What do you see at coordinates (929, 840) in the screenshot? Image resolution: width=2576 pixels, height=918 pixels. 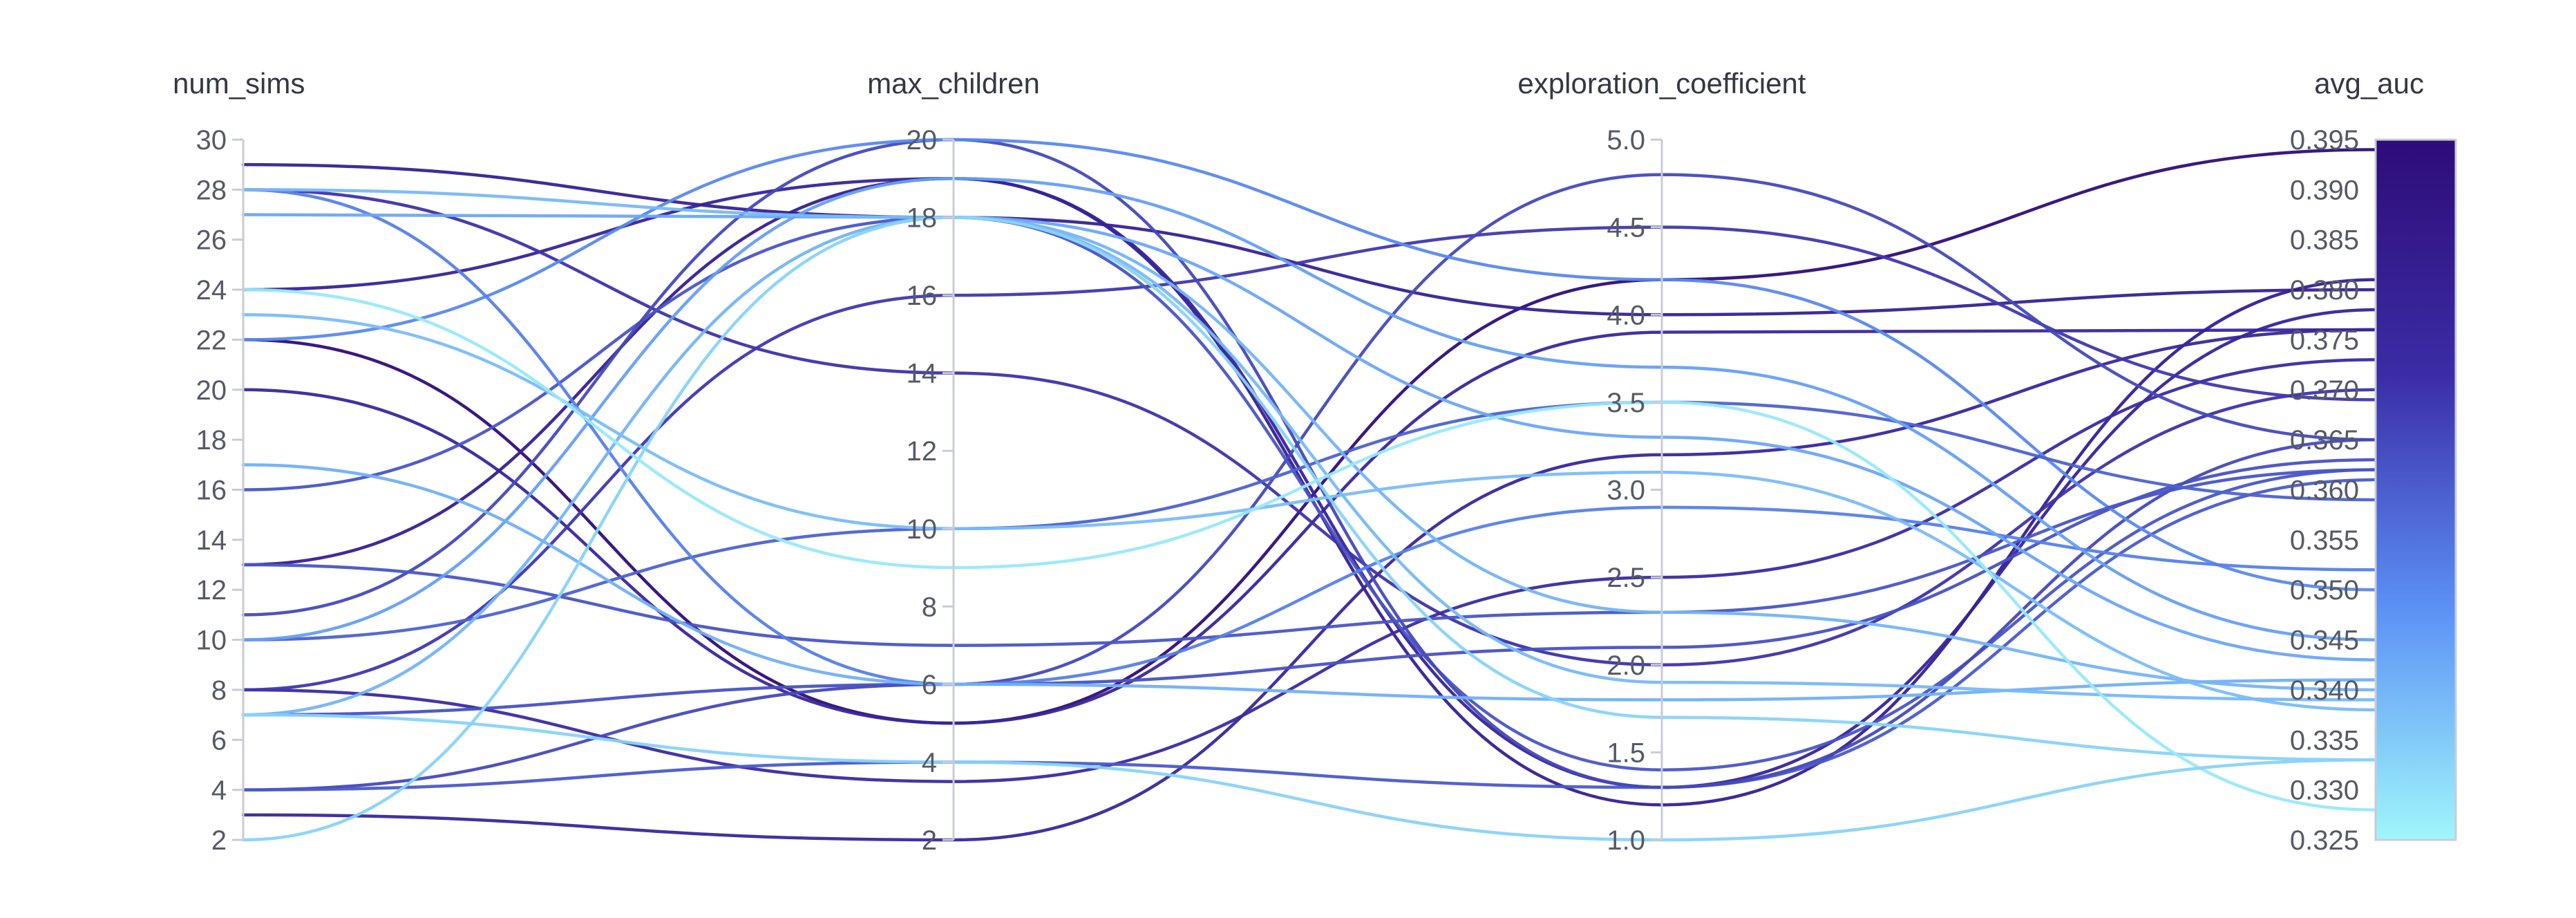 I see `tick-label-max-children: 2` at bounding box center [929, 840].